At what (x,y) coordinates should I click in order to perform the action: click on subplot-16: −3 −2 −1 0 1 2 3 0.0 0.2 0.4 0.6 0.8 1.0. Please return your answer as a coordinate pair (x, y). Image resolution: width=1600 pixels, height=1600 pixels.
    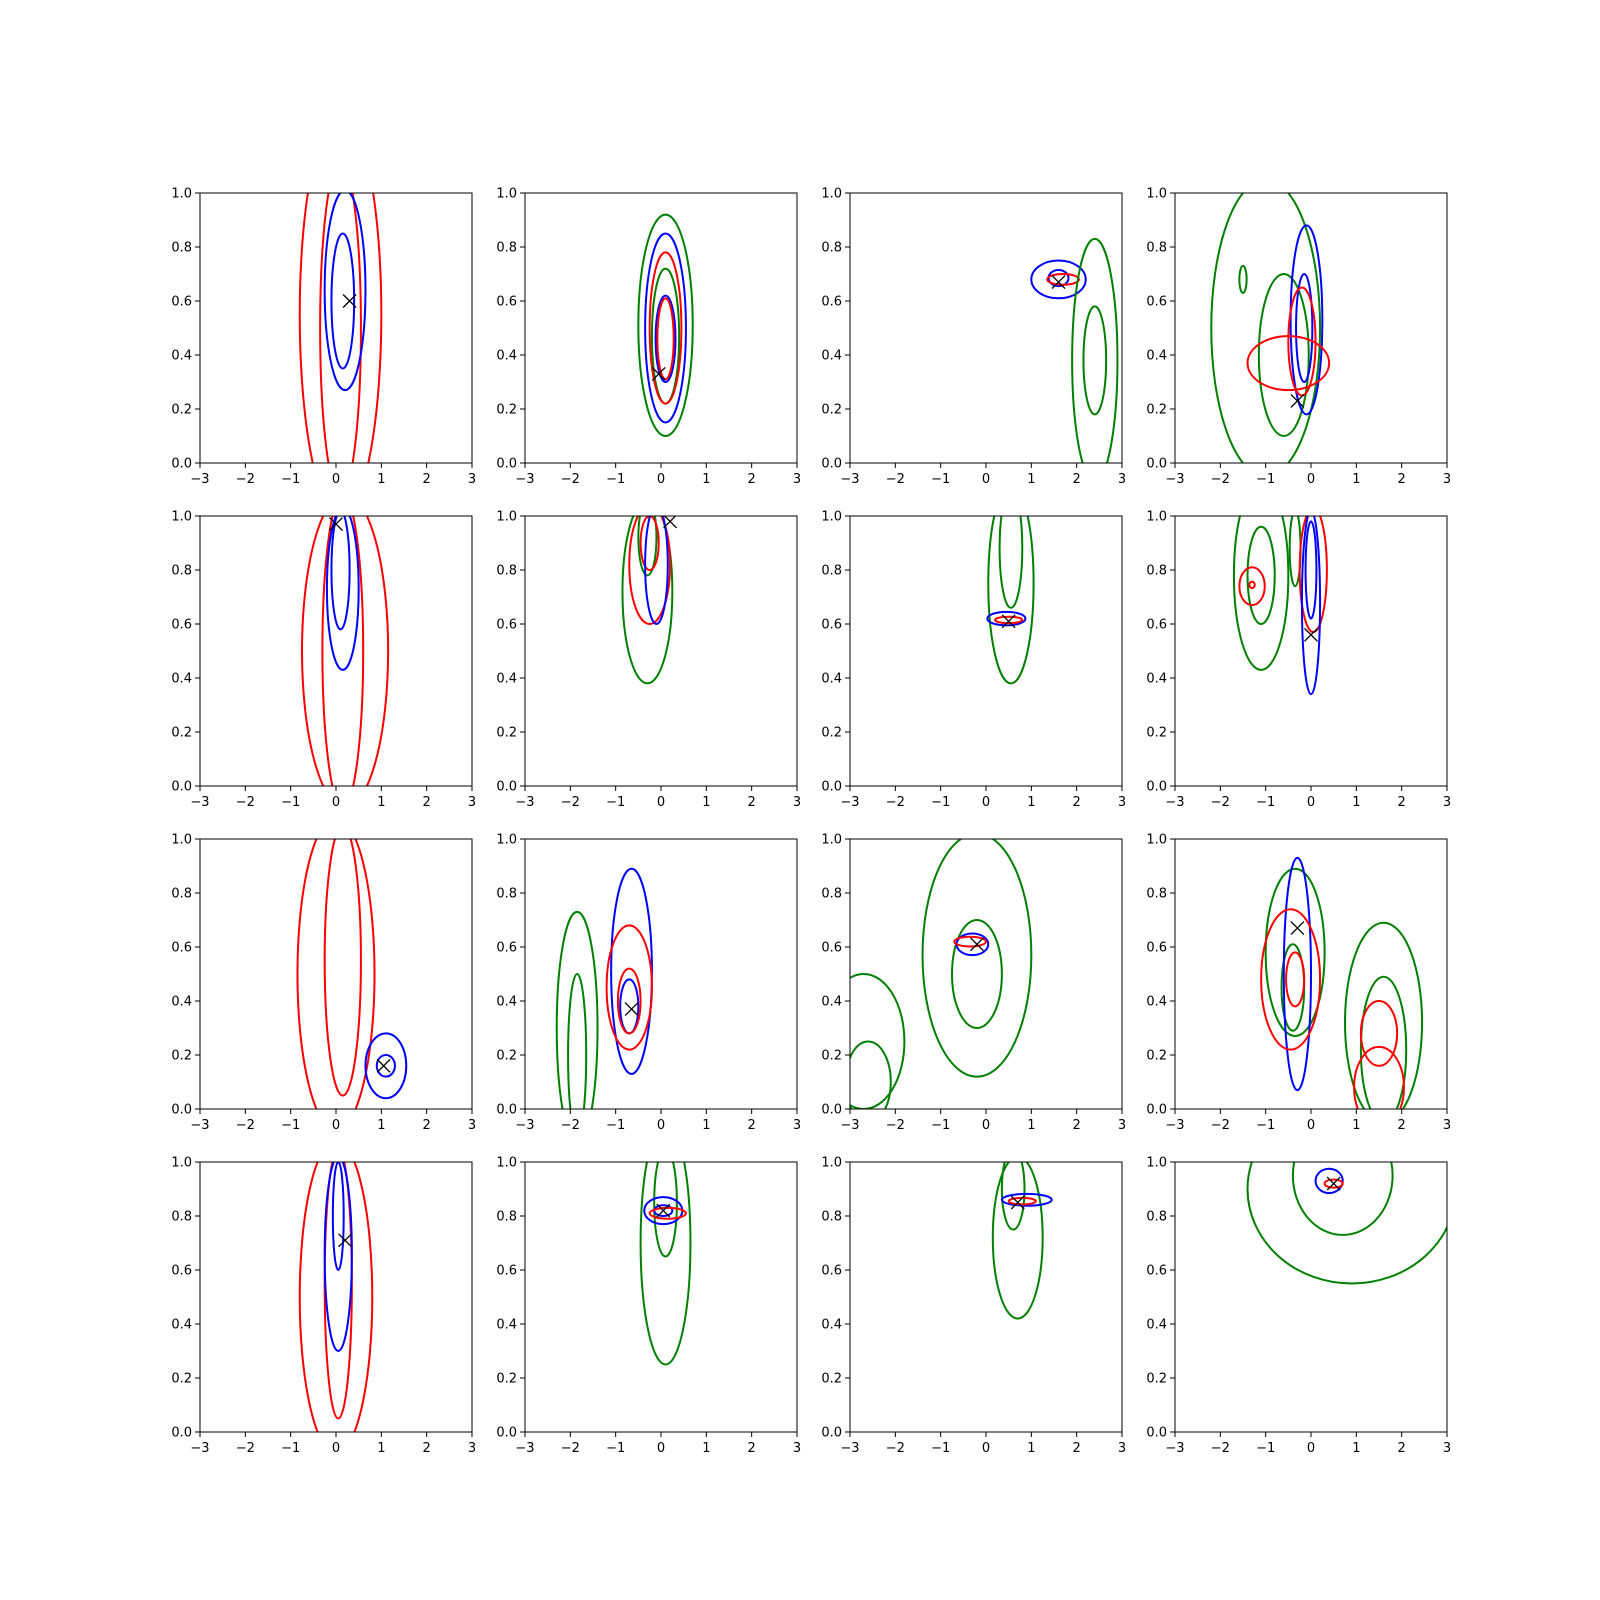
    Looking at the image, I should click on (1298, 1306).